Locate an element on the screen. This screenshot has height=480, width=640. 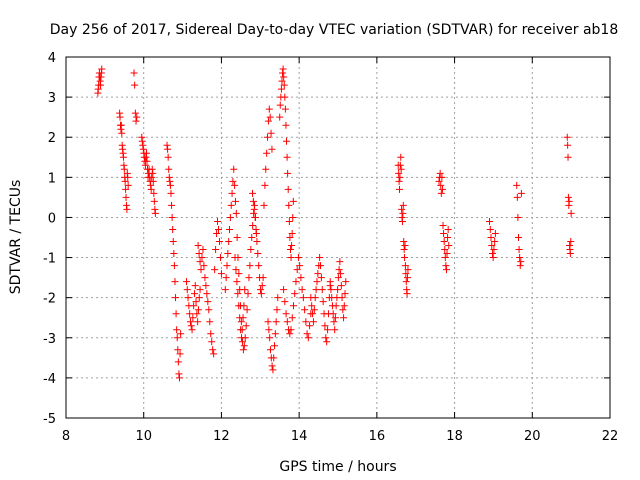
x-tick-label: 14 is located at coordinates (299, 436).